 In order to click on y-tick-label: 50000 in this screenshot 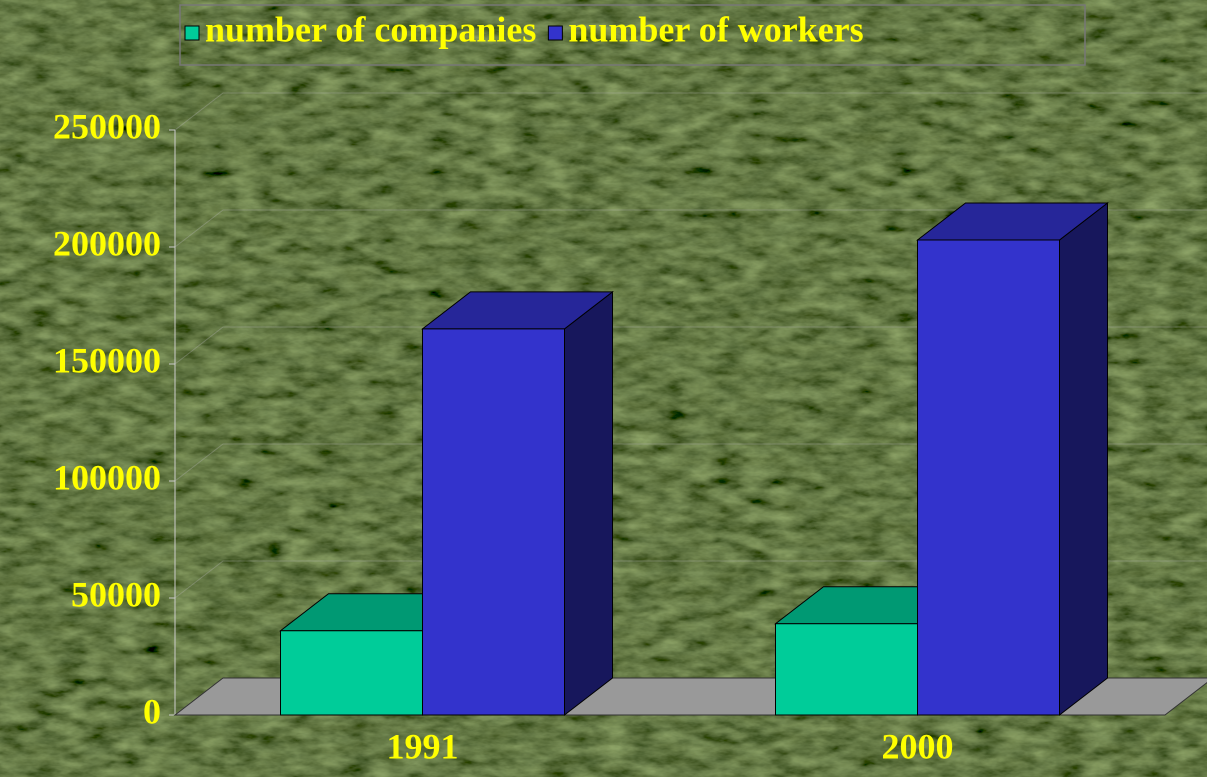, I will do `click(116, 594)`.